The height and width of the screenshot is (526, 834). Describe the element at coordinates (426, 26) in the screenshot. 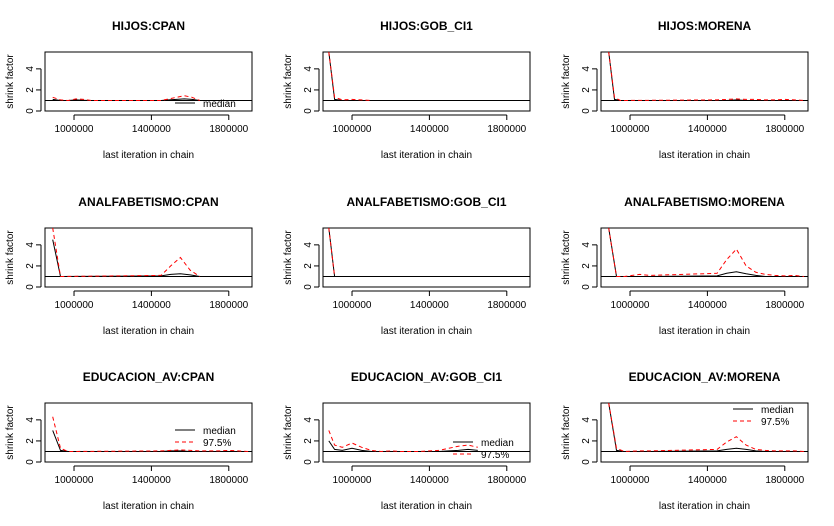

I see `panel-title: HIJOS:GOB_CI1` at that location.